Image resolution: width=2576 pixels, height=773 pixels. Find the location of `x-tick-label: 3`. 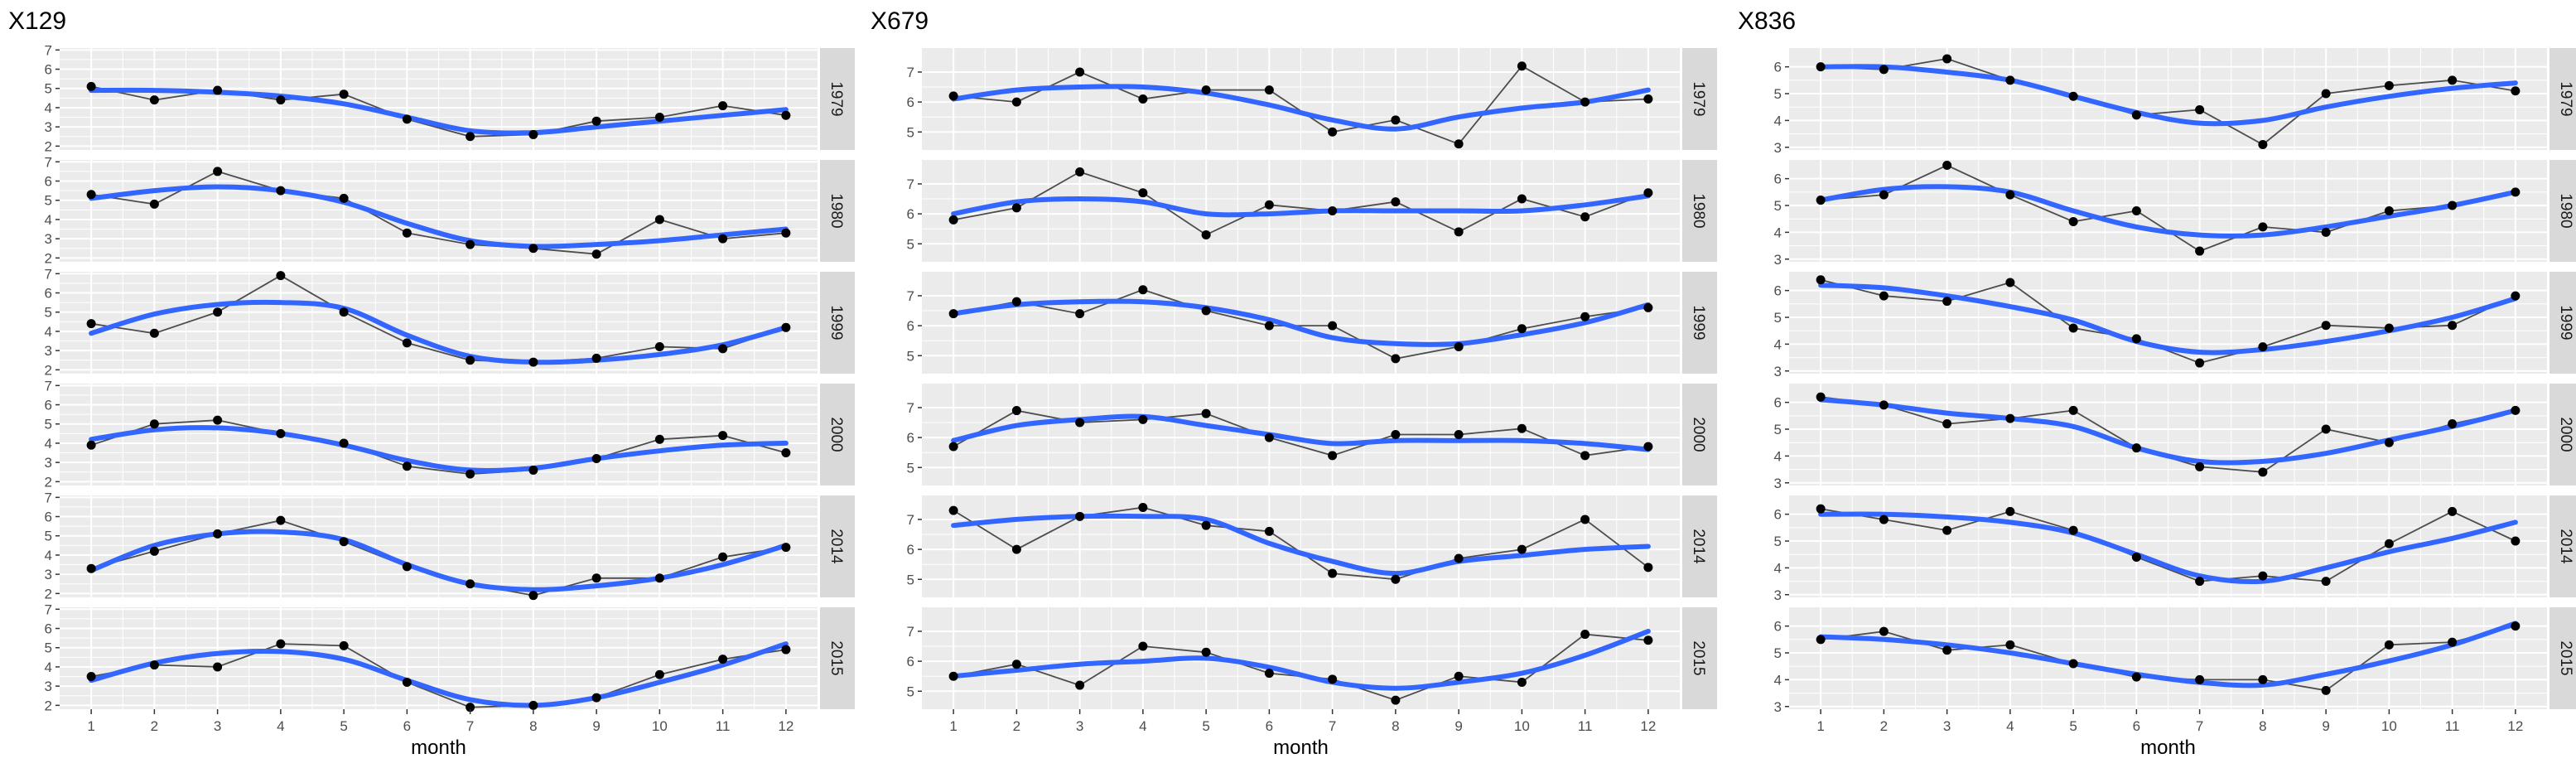

x-tick-label: 3 is located at coordinates (1947, 726).